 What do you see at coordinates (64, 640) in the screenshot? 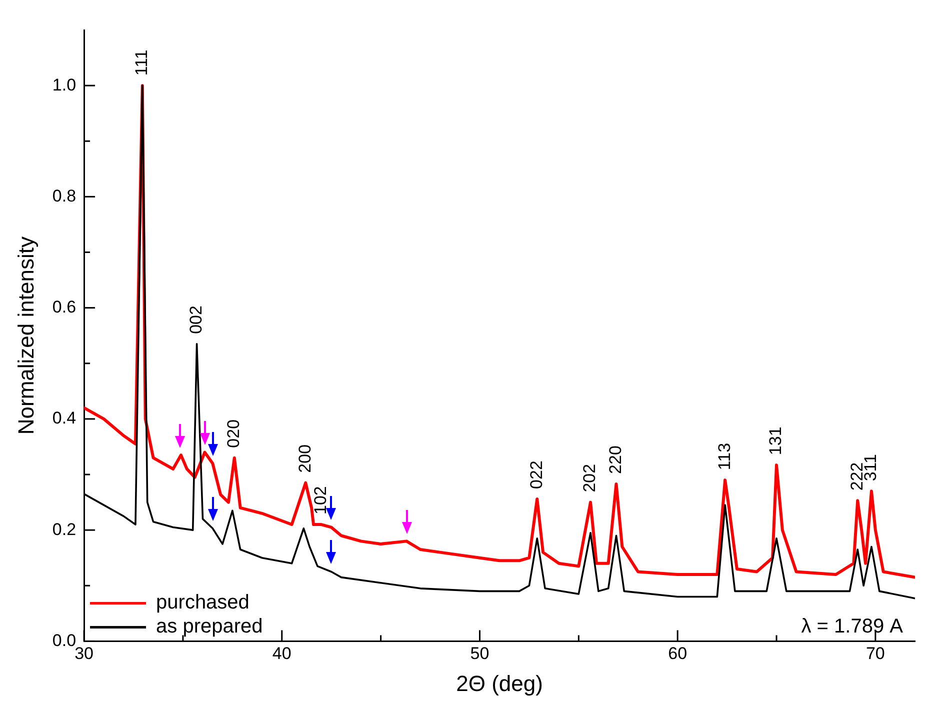
I see `y-tick-label: 0.0` at bounding box center [64, 640].